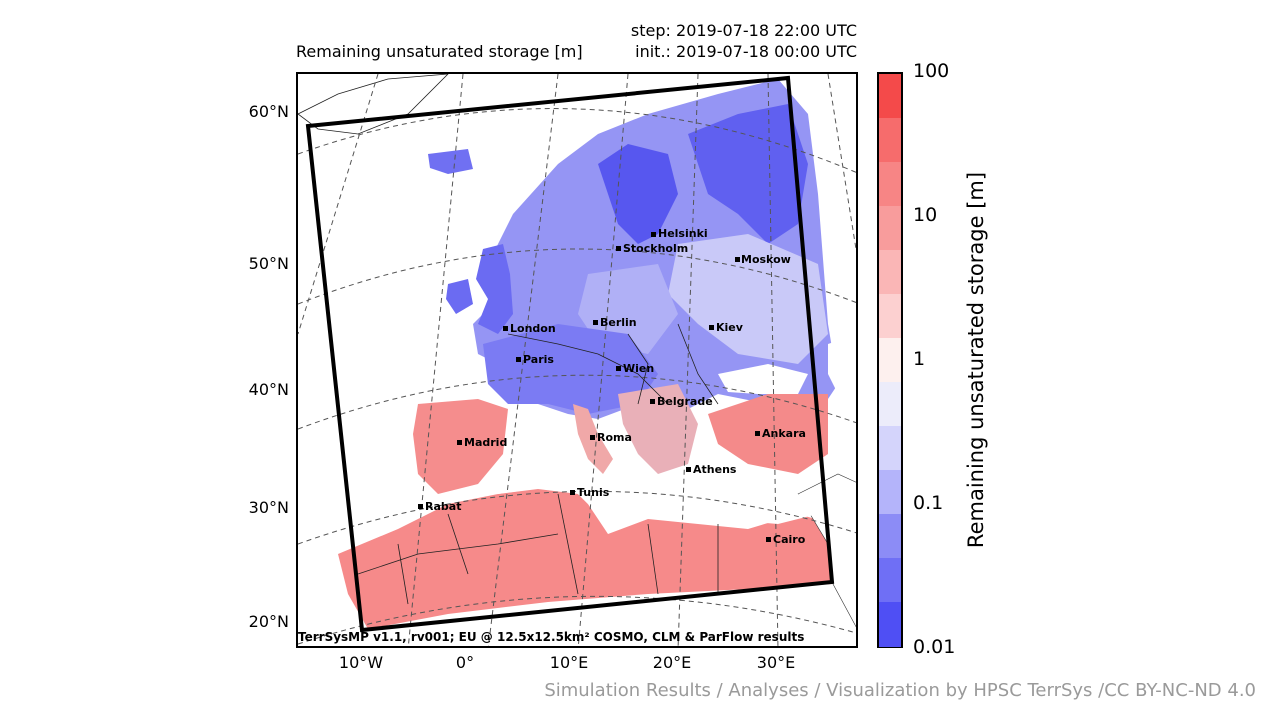 Image resolution: width=1280 pixels, height=720 pixels. Describe the element at coordinates (931, 71) in the screenshot. I see `colorbar-tick-label: 100` at that location.